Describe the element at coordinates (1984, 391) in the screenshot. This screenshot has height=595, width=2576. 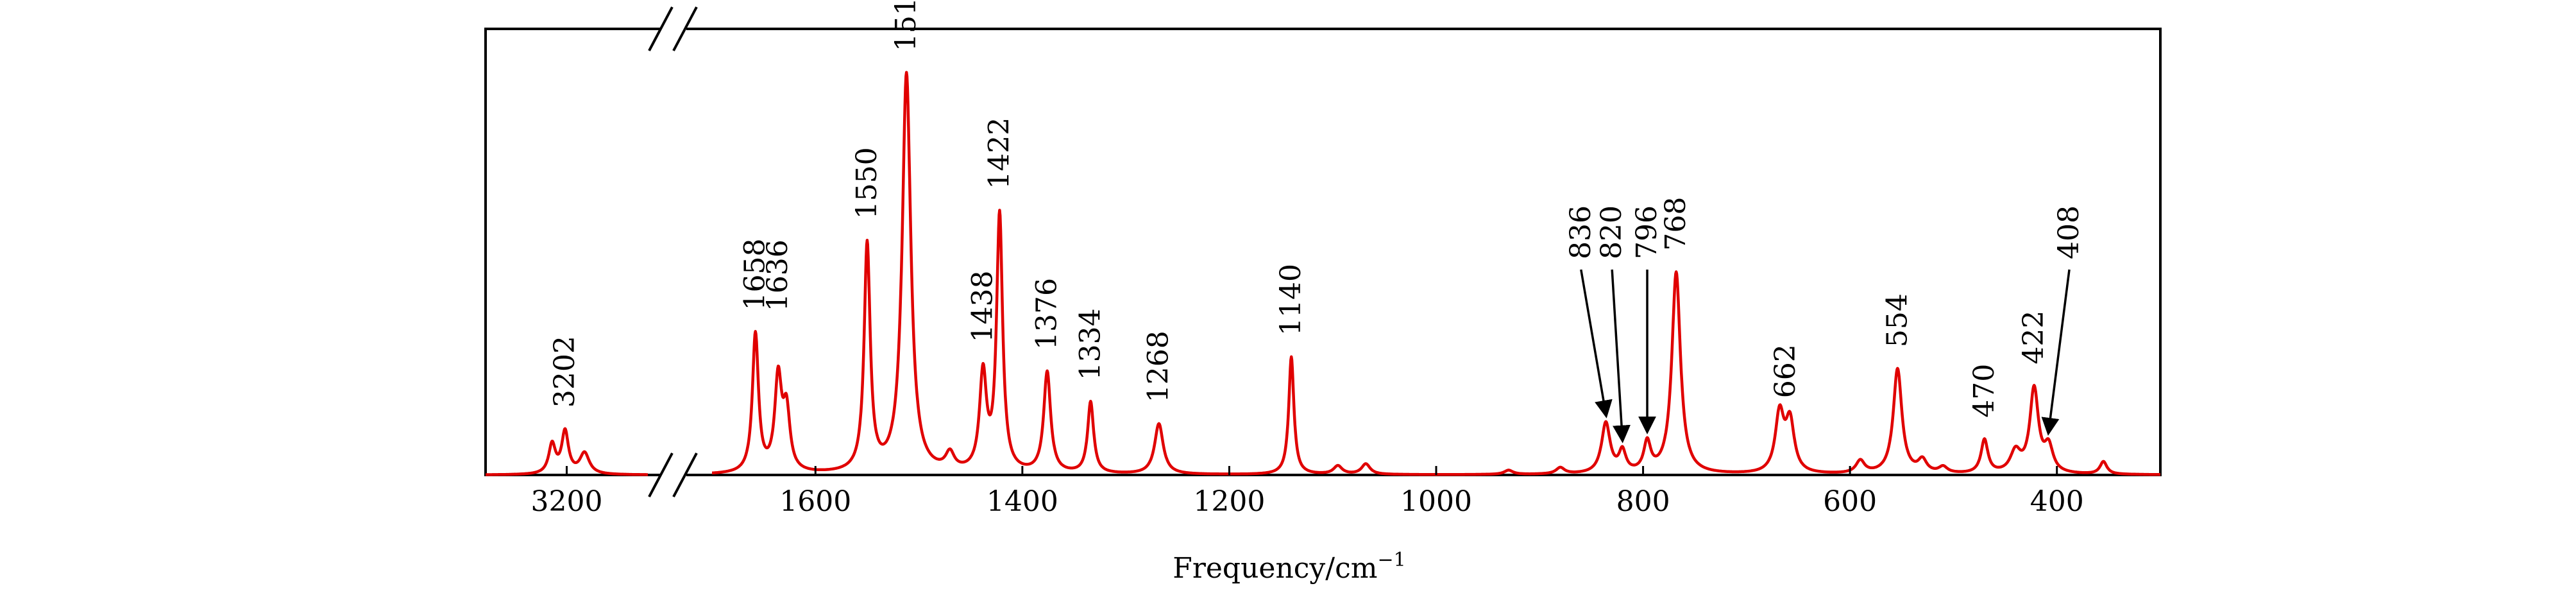
I see `peak-label-470: 470` at that location.